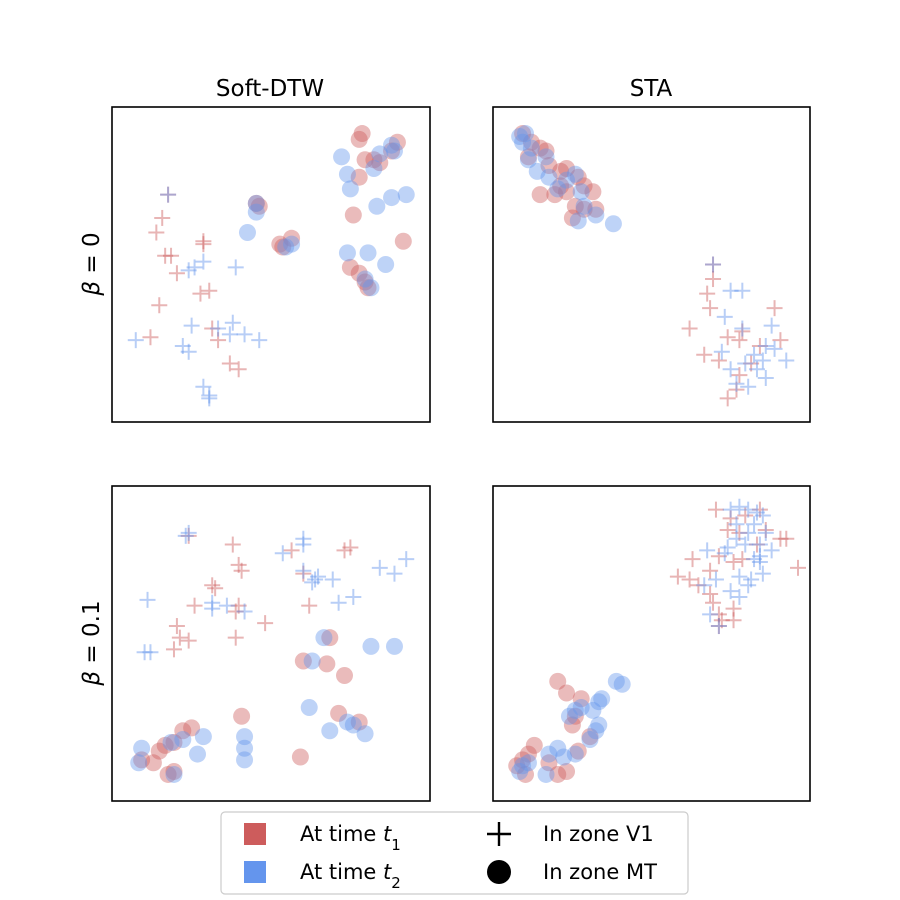 This screenshot has width=900, height=900. What do you see at coordinates (255, 872) in the screenshot?
I see `legend-swatch-t2` at bounding box center [255, 872].